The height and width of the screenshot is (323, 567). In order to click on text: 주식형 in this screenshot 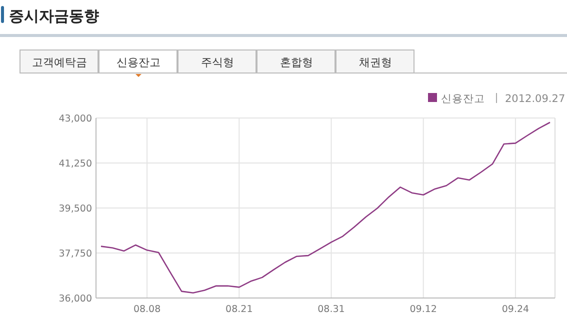, I will do `click(217, 62)`.